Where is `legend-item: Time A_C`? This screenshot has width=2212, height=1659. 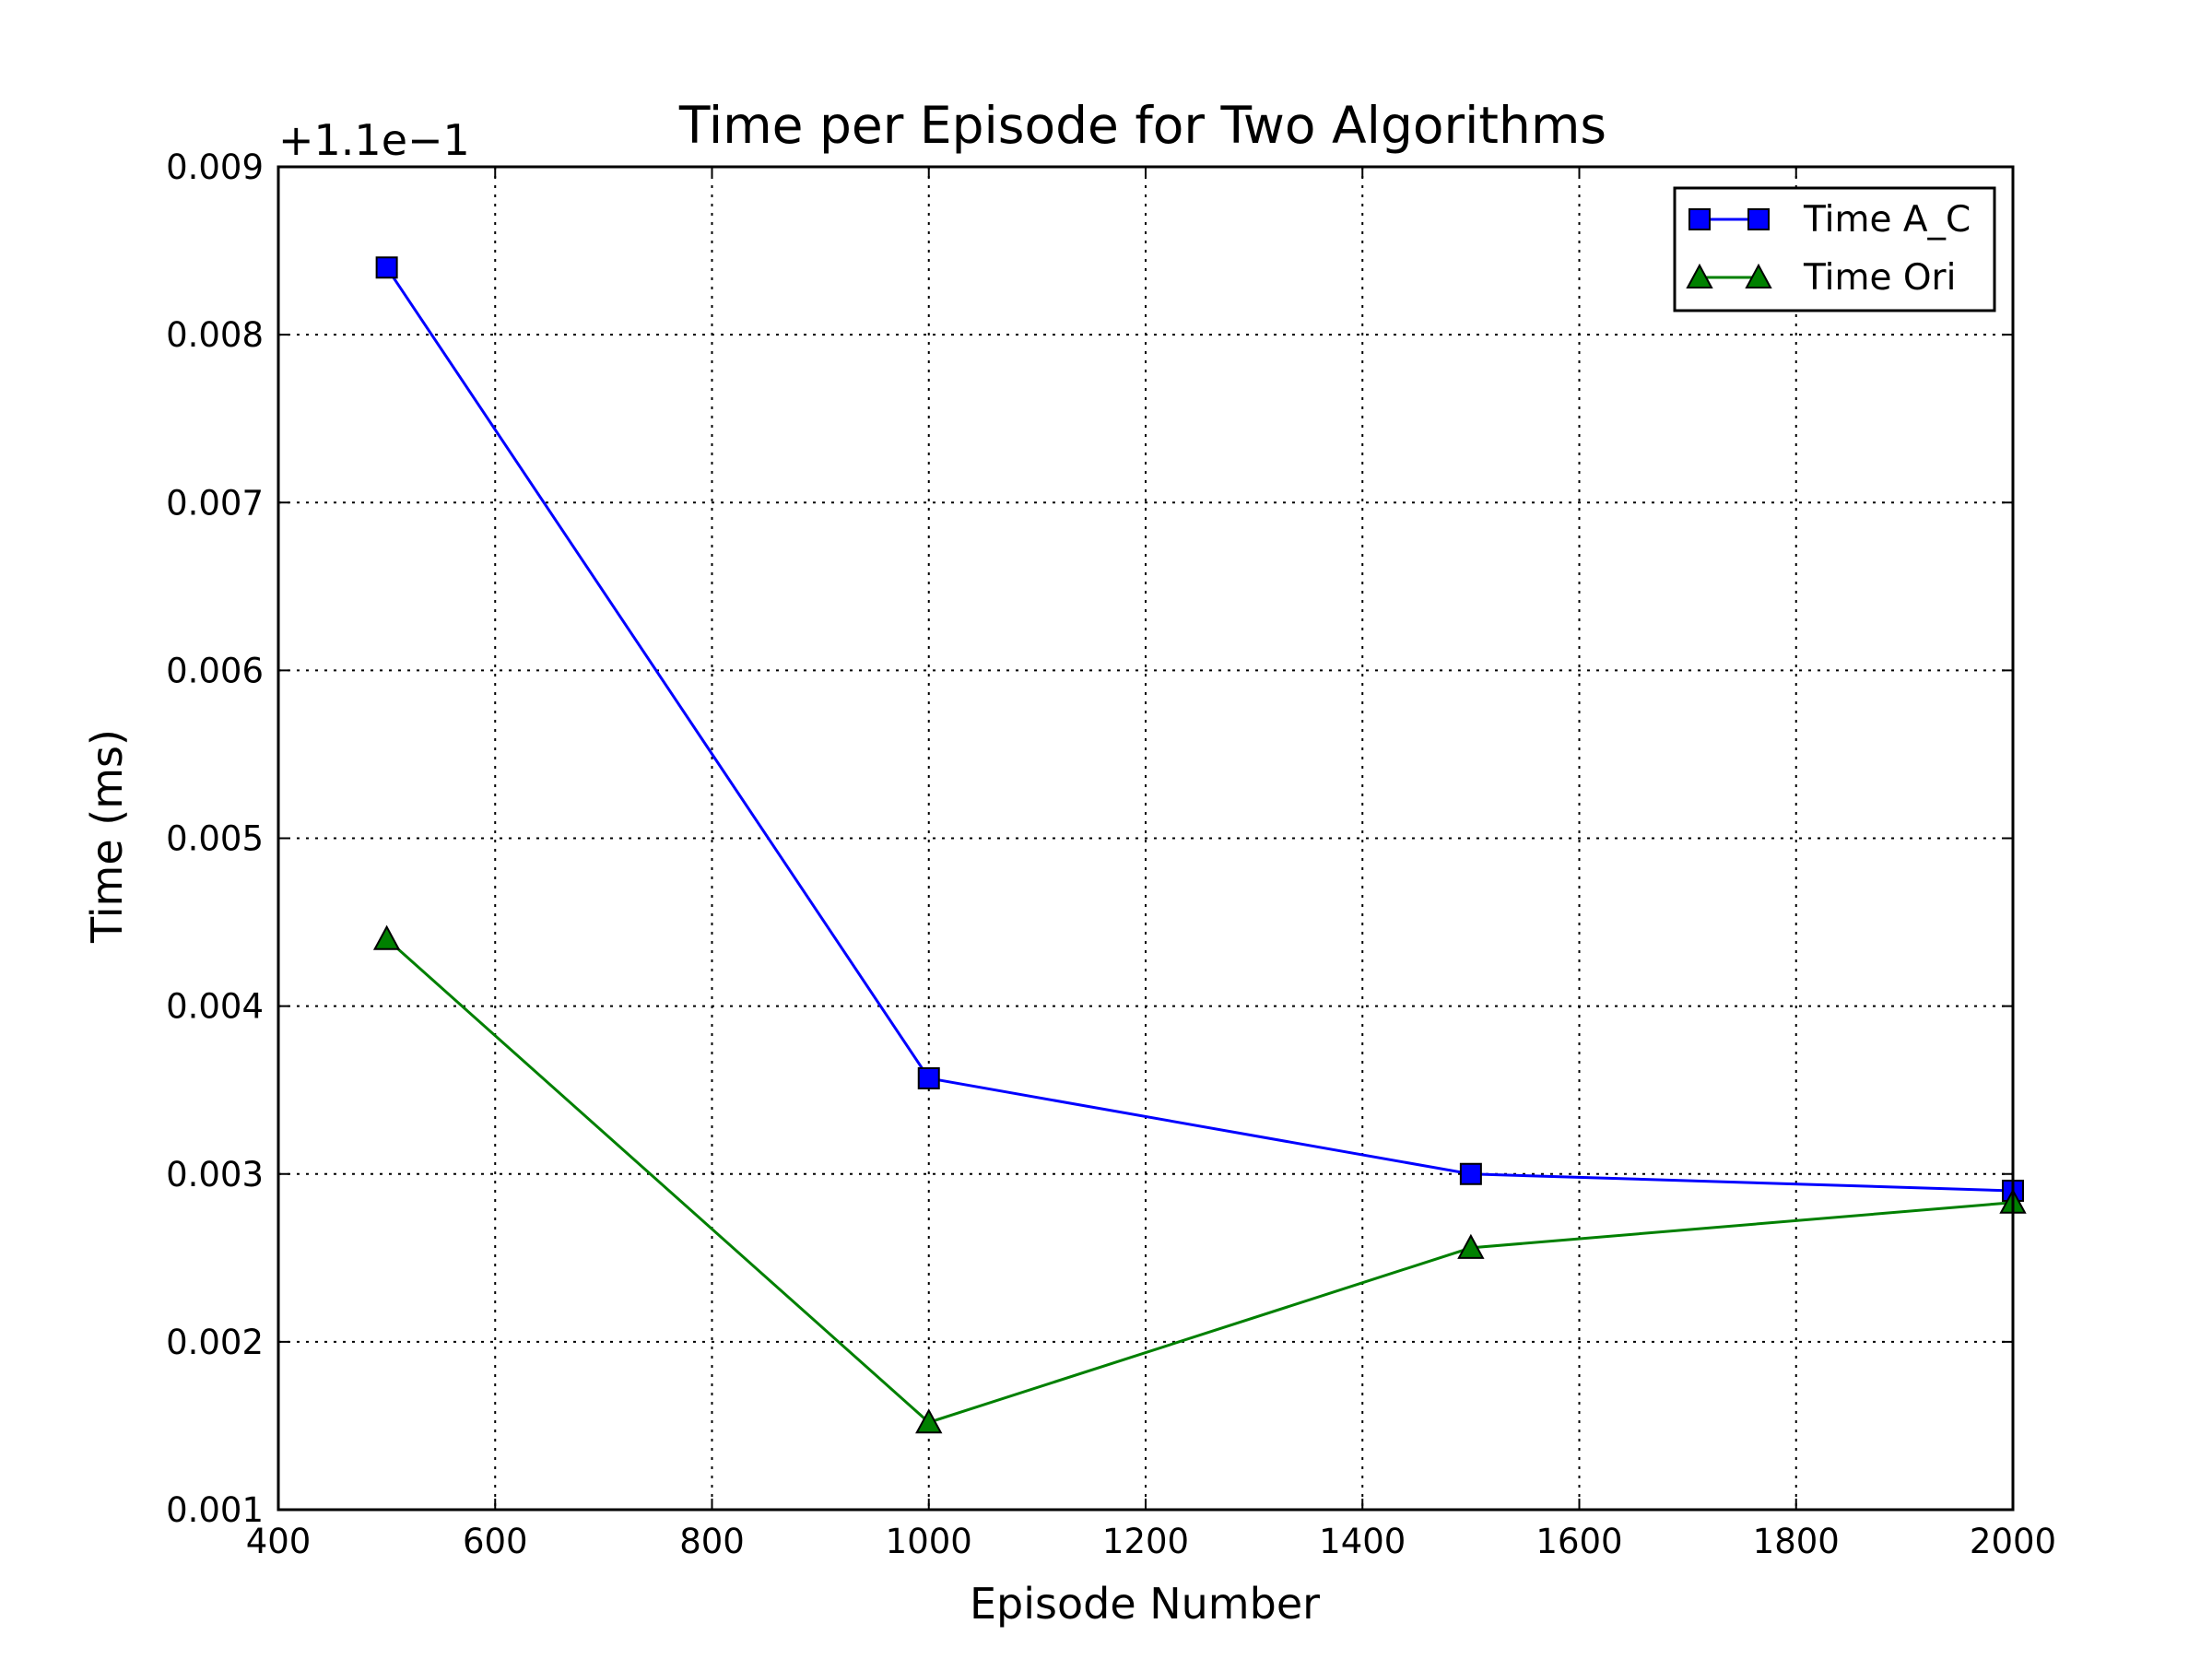
legend-item: Time A_C is located at coordinates (1829, 220).